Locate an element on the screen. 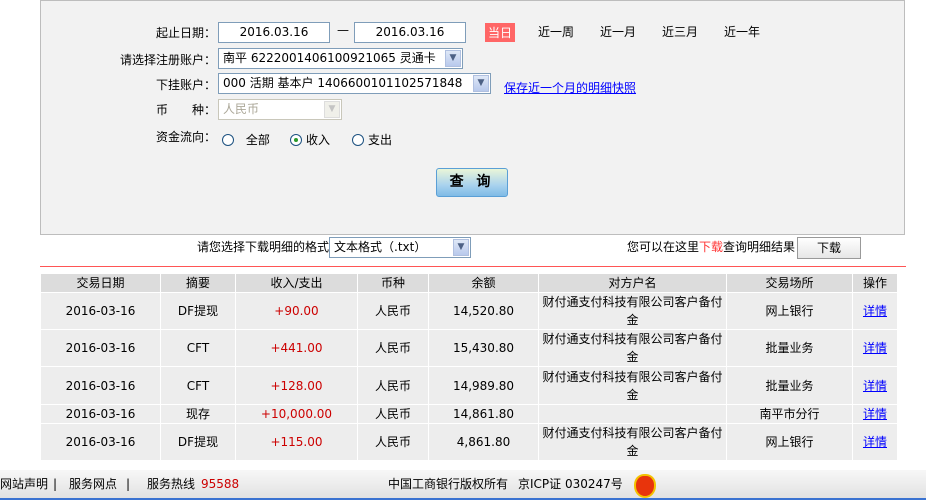 The height and width of the screenshot is (502, 926). quick-month: 近一月 is located at coordinates (618, 32).